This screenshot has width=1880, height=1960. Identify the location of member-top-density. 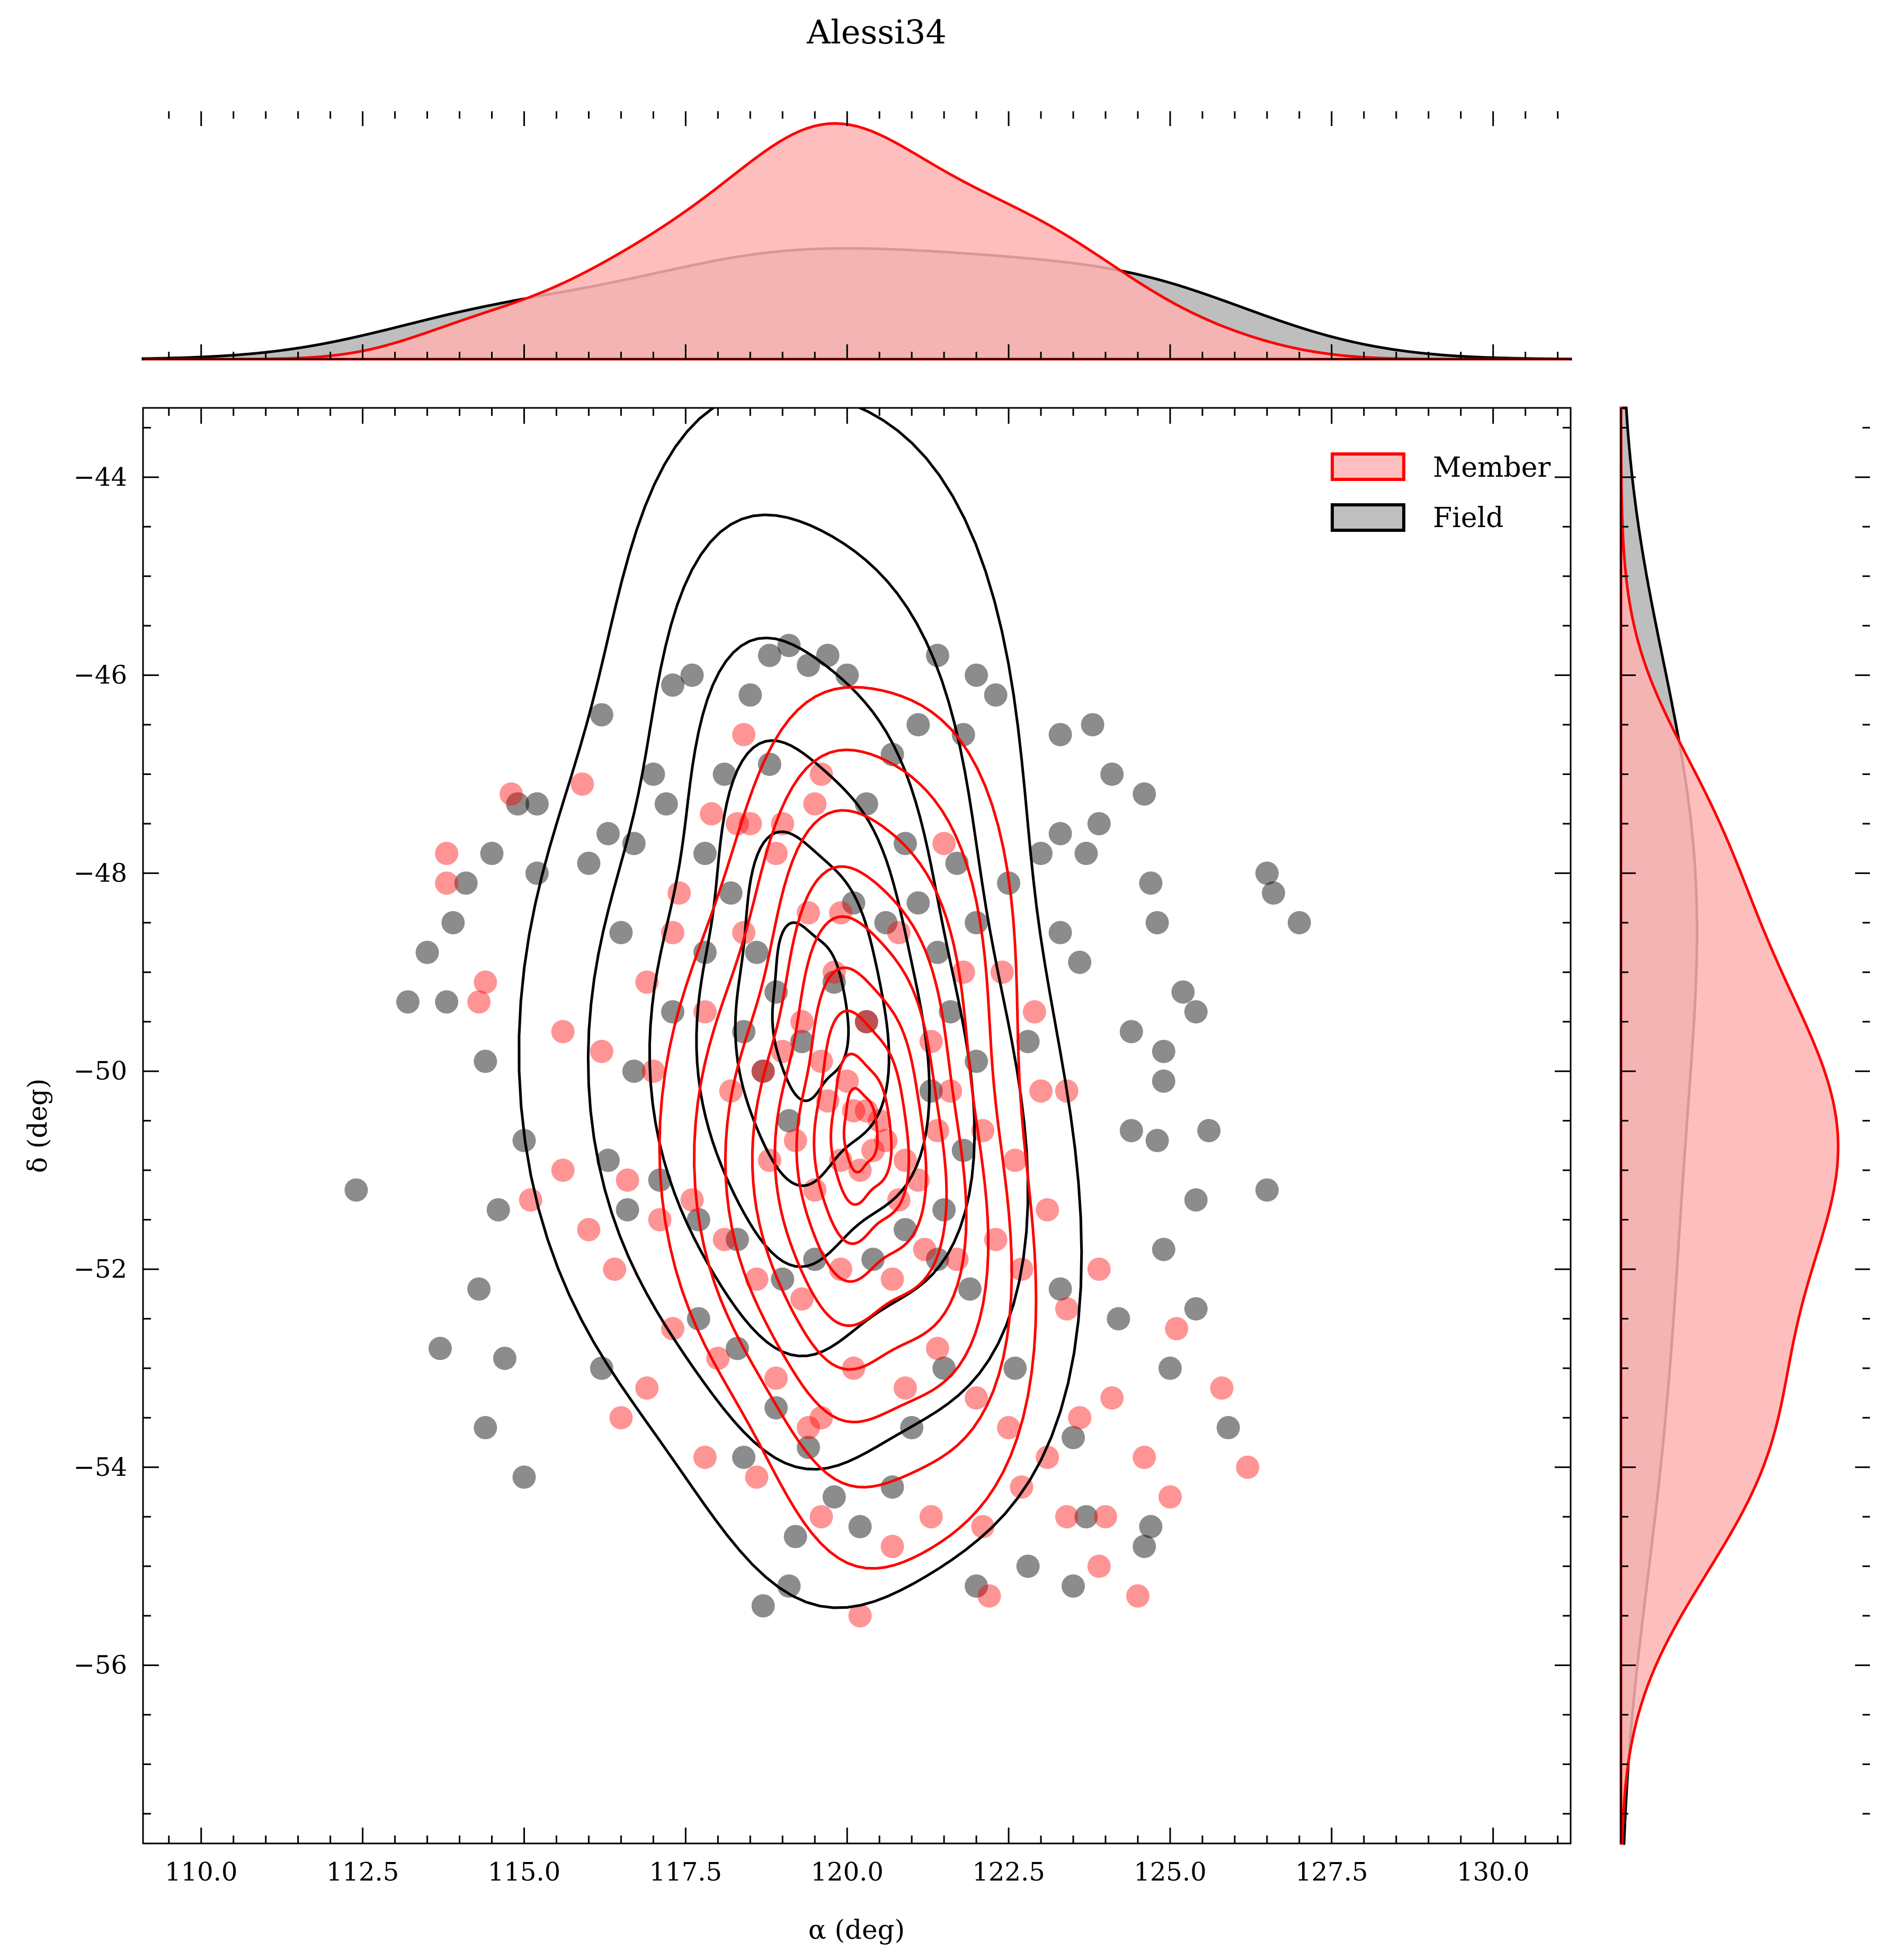
(857, 242).